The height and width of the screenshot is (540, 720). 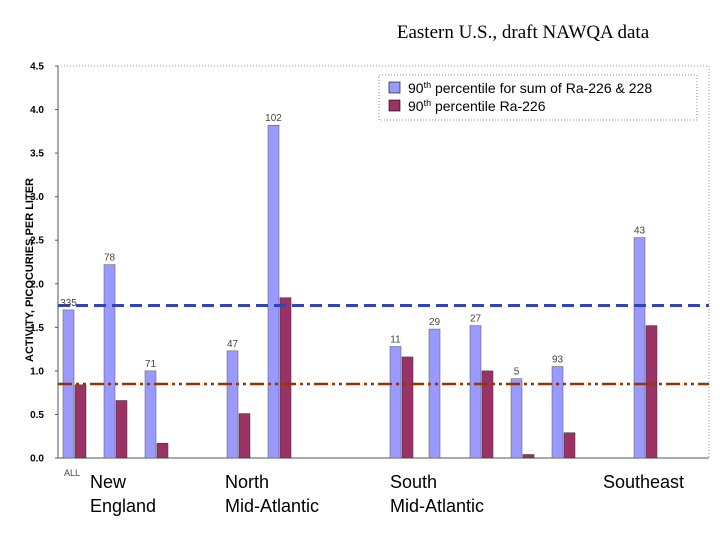 I want to click on legend-swatch-sum, so click(x=394, y=87).